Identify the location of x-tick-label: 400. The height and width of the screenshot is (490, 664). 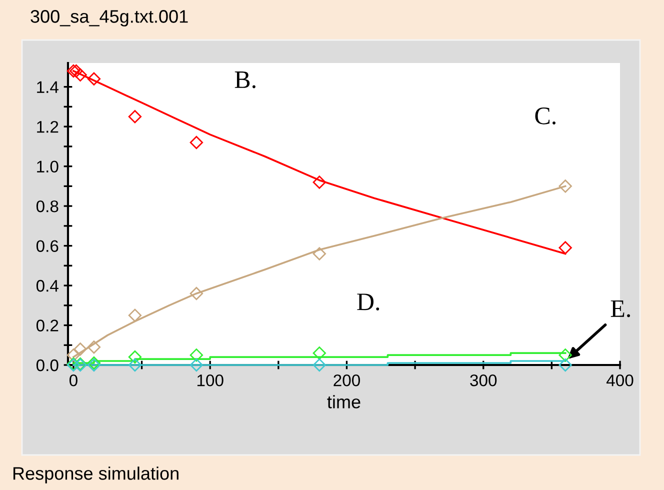
(620, 380).